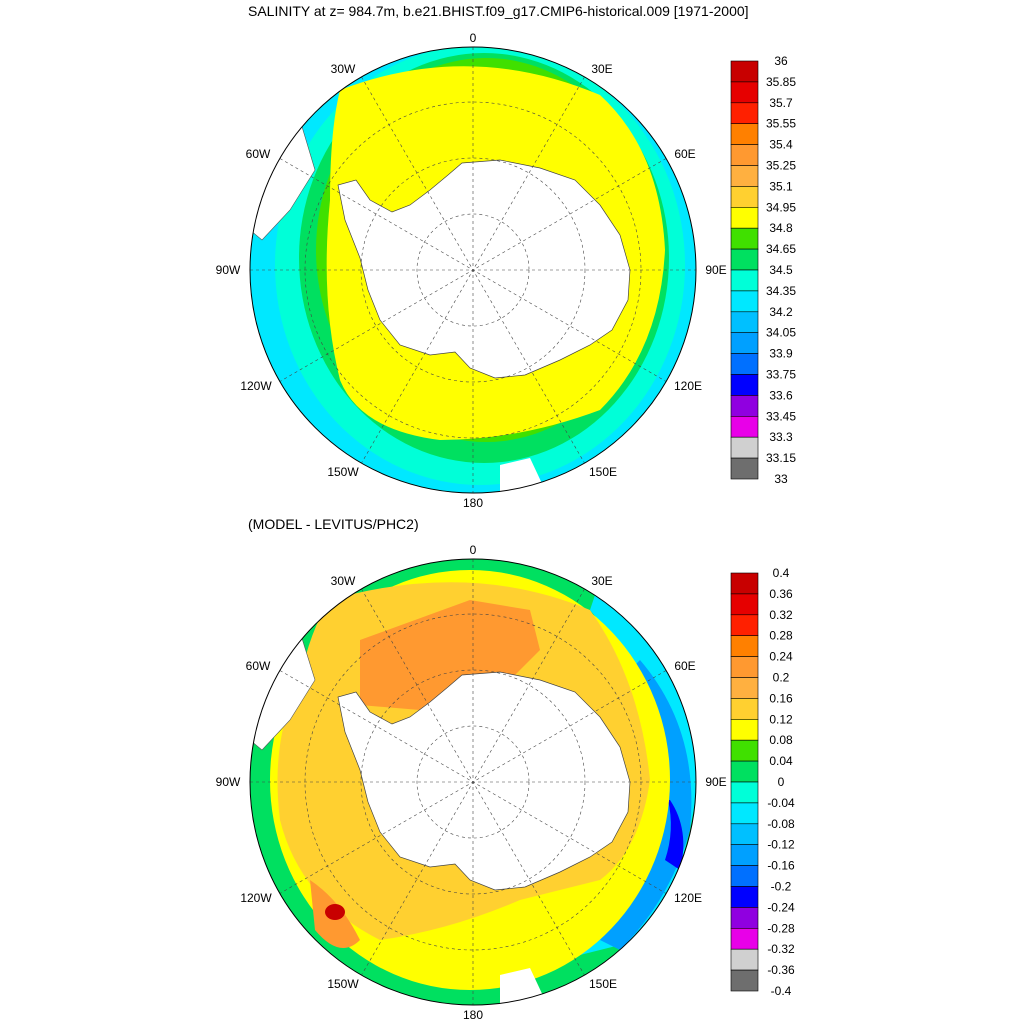 The width and height of the screenshot is (1024, 1024). I want to click on top-colorbar-label: 35.7, so click(781, 103).